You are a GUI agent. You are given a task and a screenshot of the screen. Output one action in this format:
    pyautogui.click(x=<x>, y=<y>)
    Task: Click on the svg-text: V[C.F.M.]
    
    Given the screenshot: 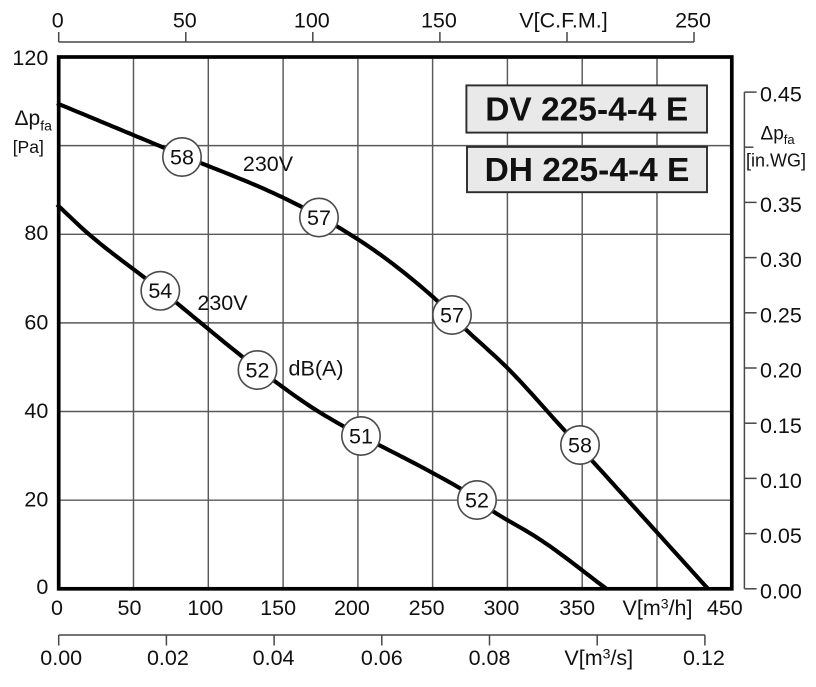 What is the action you would take?
    pyautogui.click(x=563, y=20)
    